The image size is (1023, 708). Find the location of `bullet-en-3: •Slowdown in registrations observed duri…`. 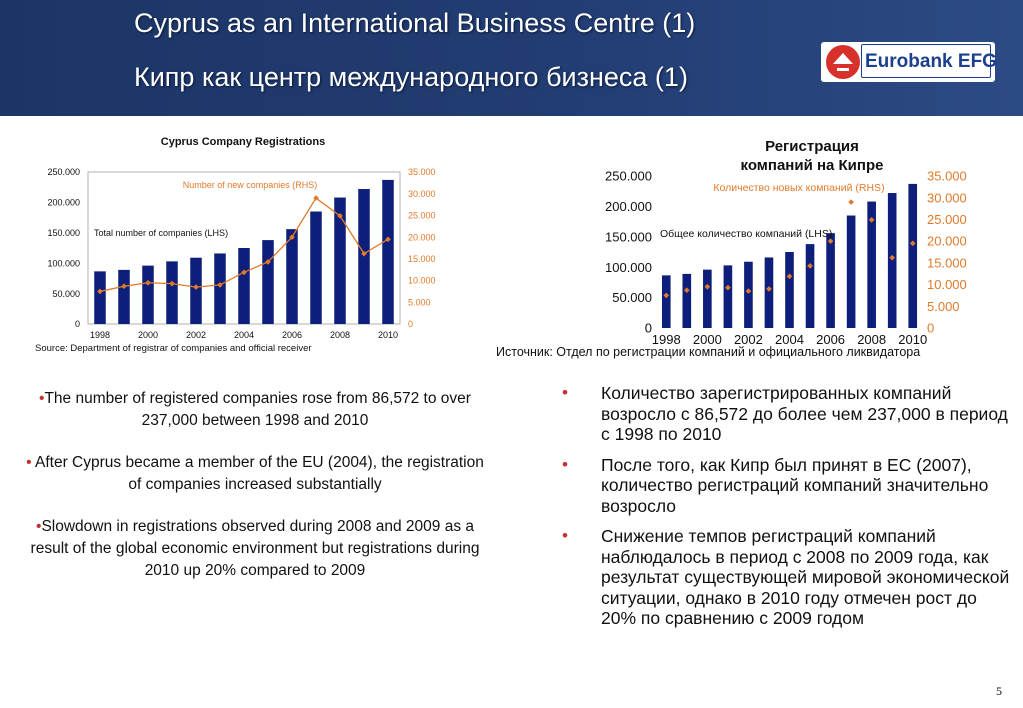

bullet-en-3: •Slowdown in registrations observed duri… is located at coordinates (255, 549).